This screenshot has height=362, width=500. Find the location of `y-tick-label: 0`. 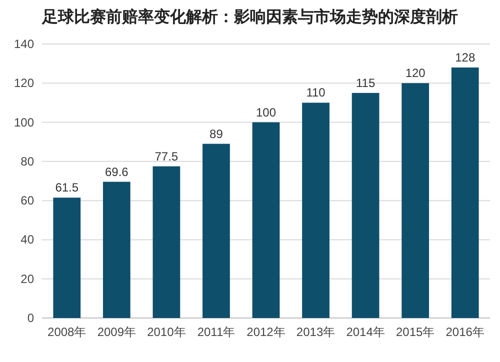

y-tick-label: 0 is located at coordinates (30, 318).